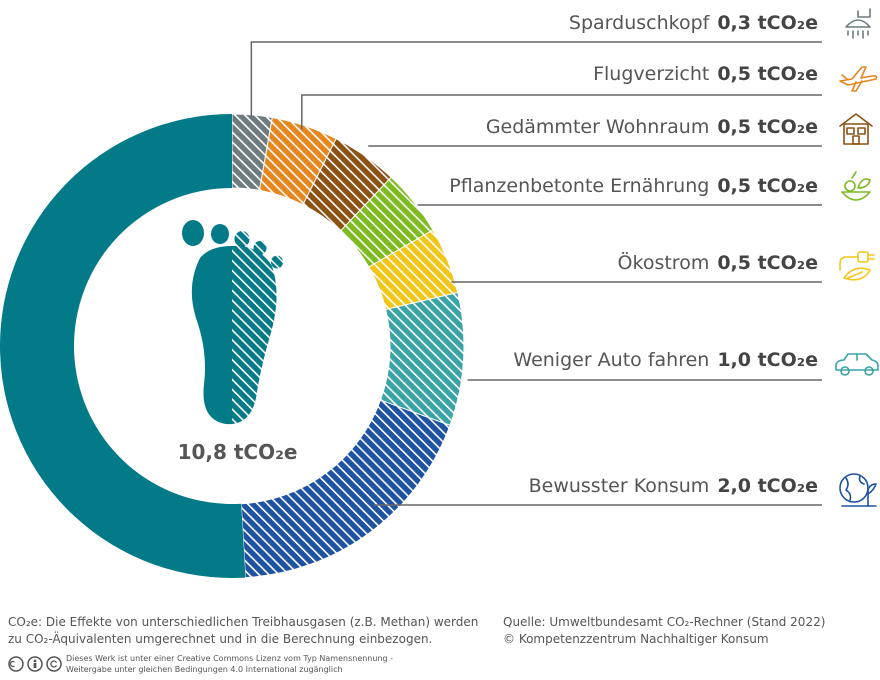 Image resolution: width=880 pixels, height=680 pixels. Describe the element at coordinates (767, 486) in the screenshot. I see `legend-value: 2,0 tCO₂e` at that location.